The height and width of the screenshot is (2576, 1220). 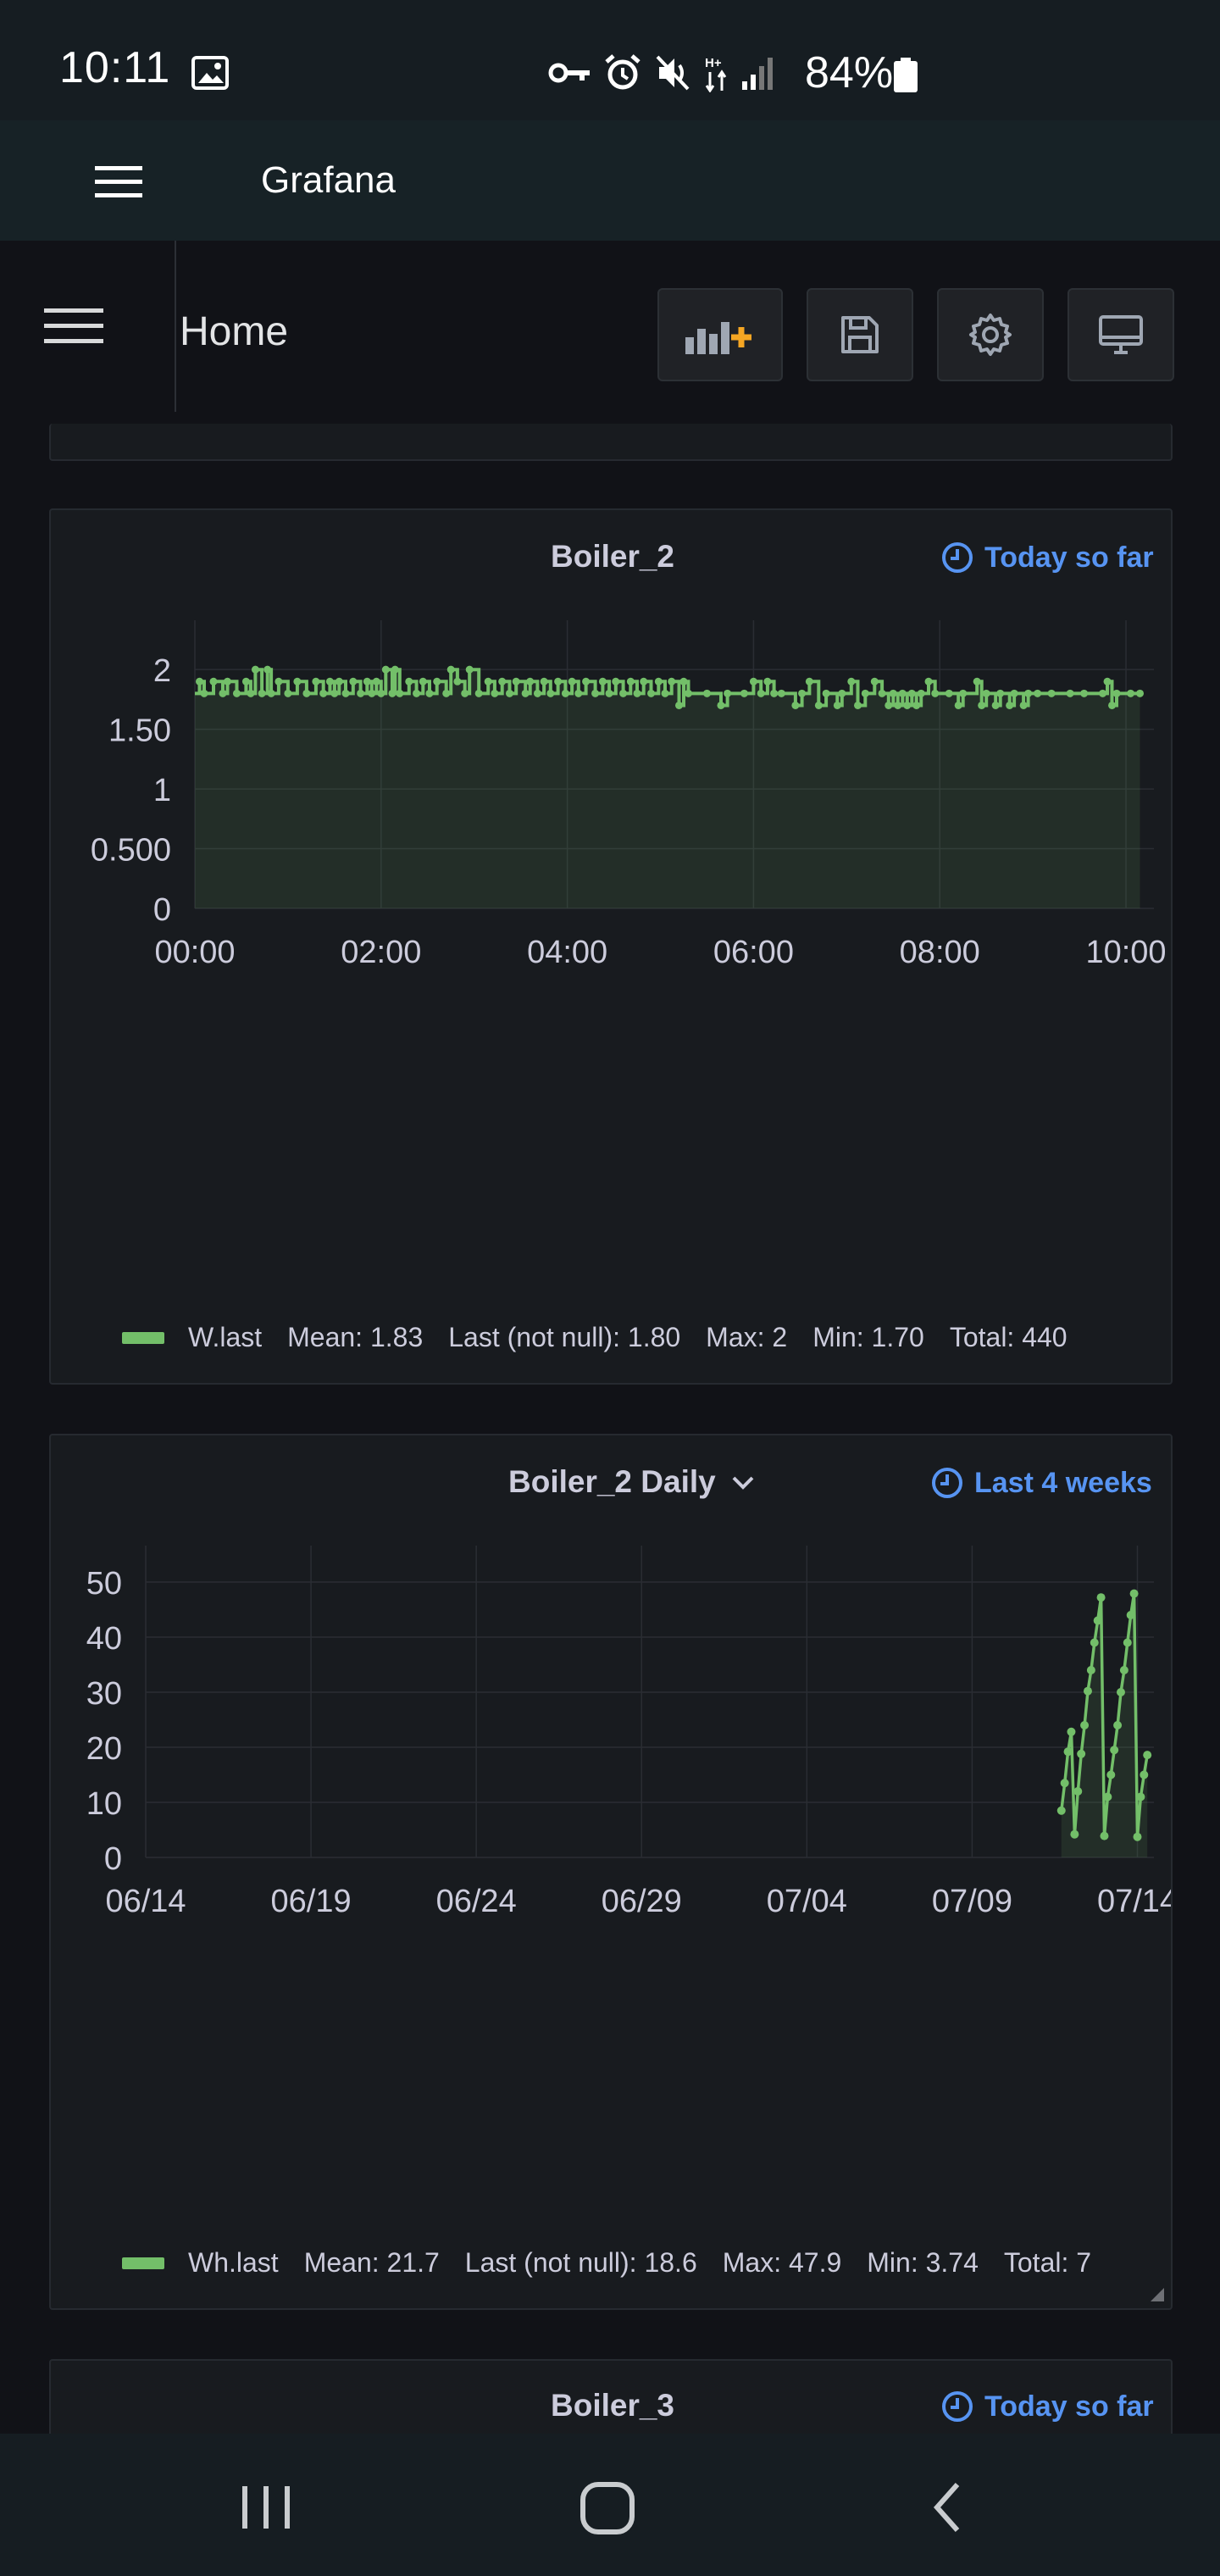 I want to click on chevron-down-icon, so click(x=743, y=1482).